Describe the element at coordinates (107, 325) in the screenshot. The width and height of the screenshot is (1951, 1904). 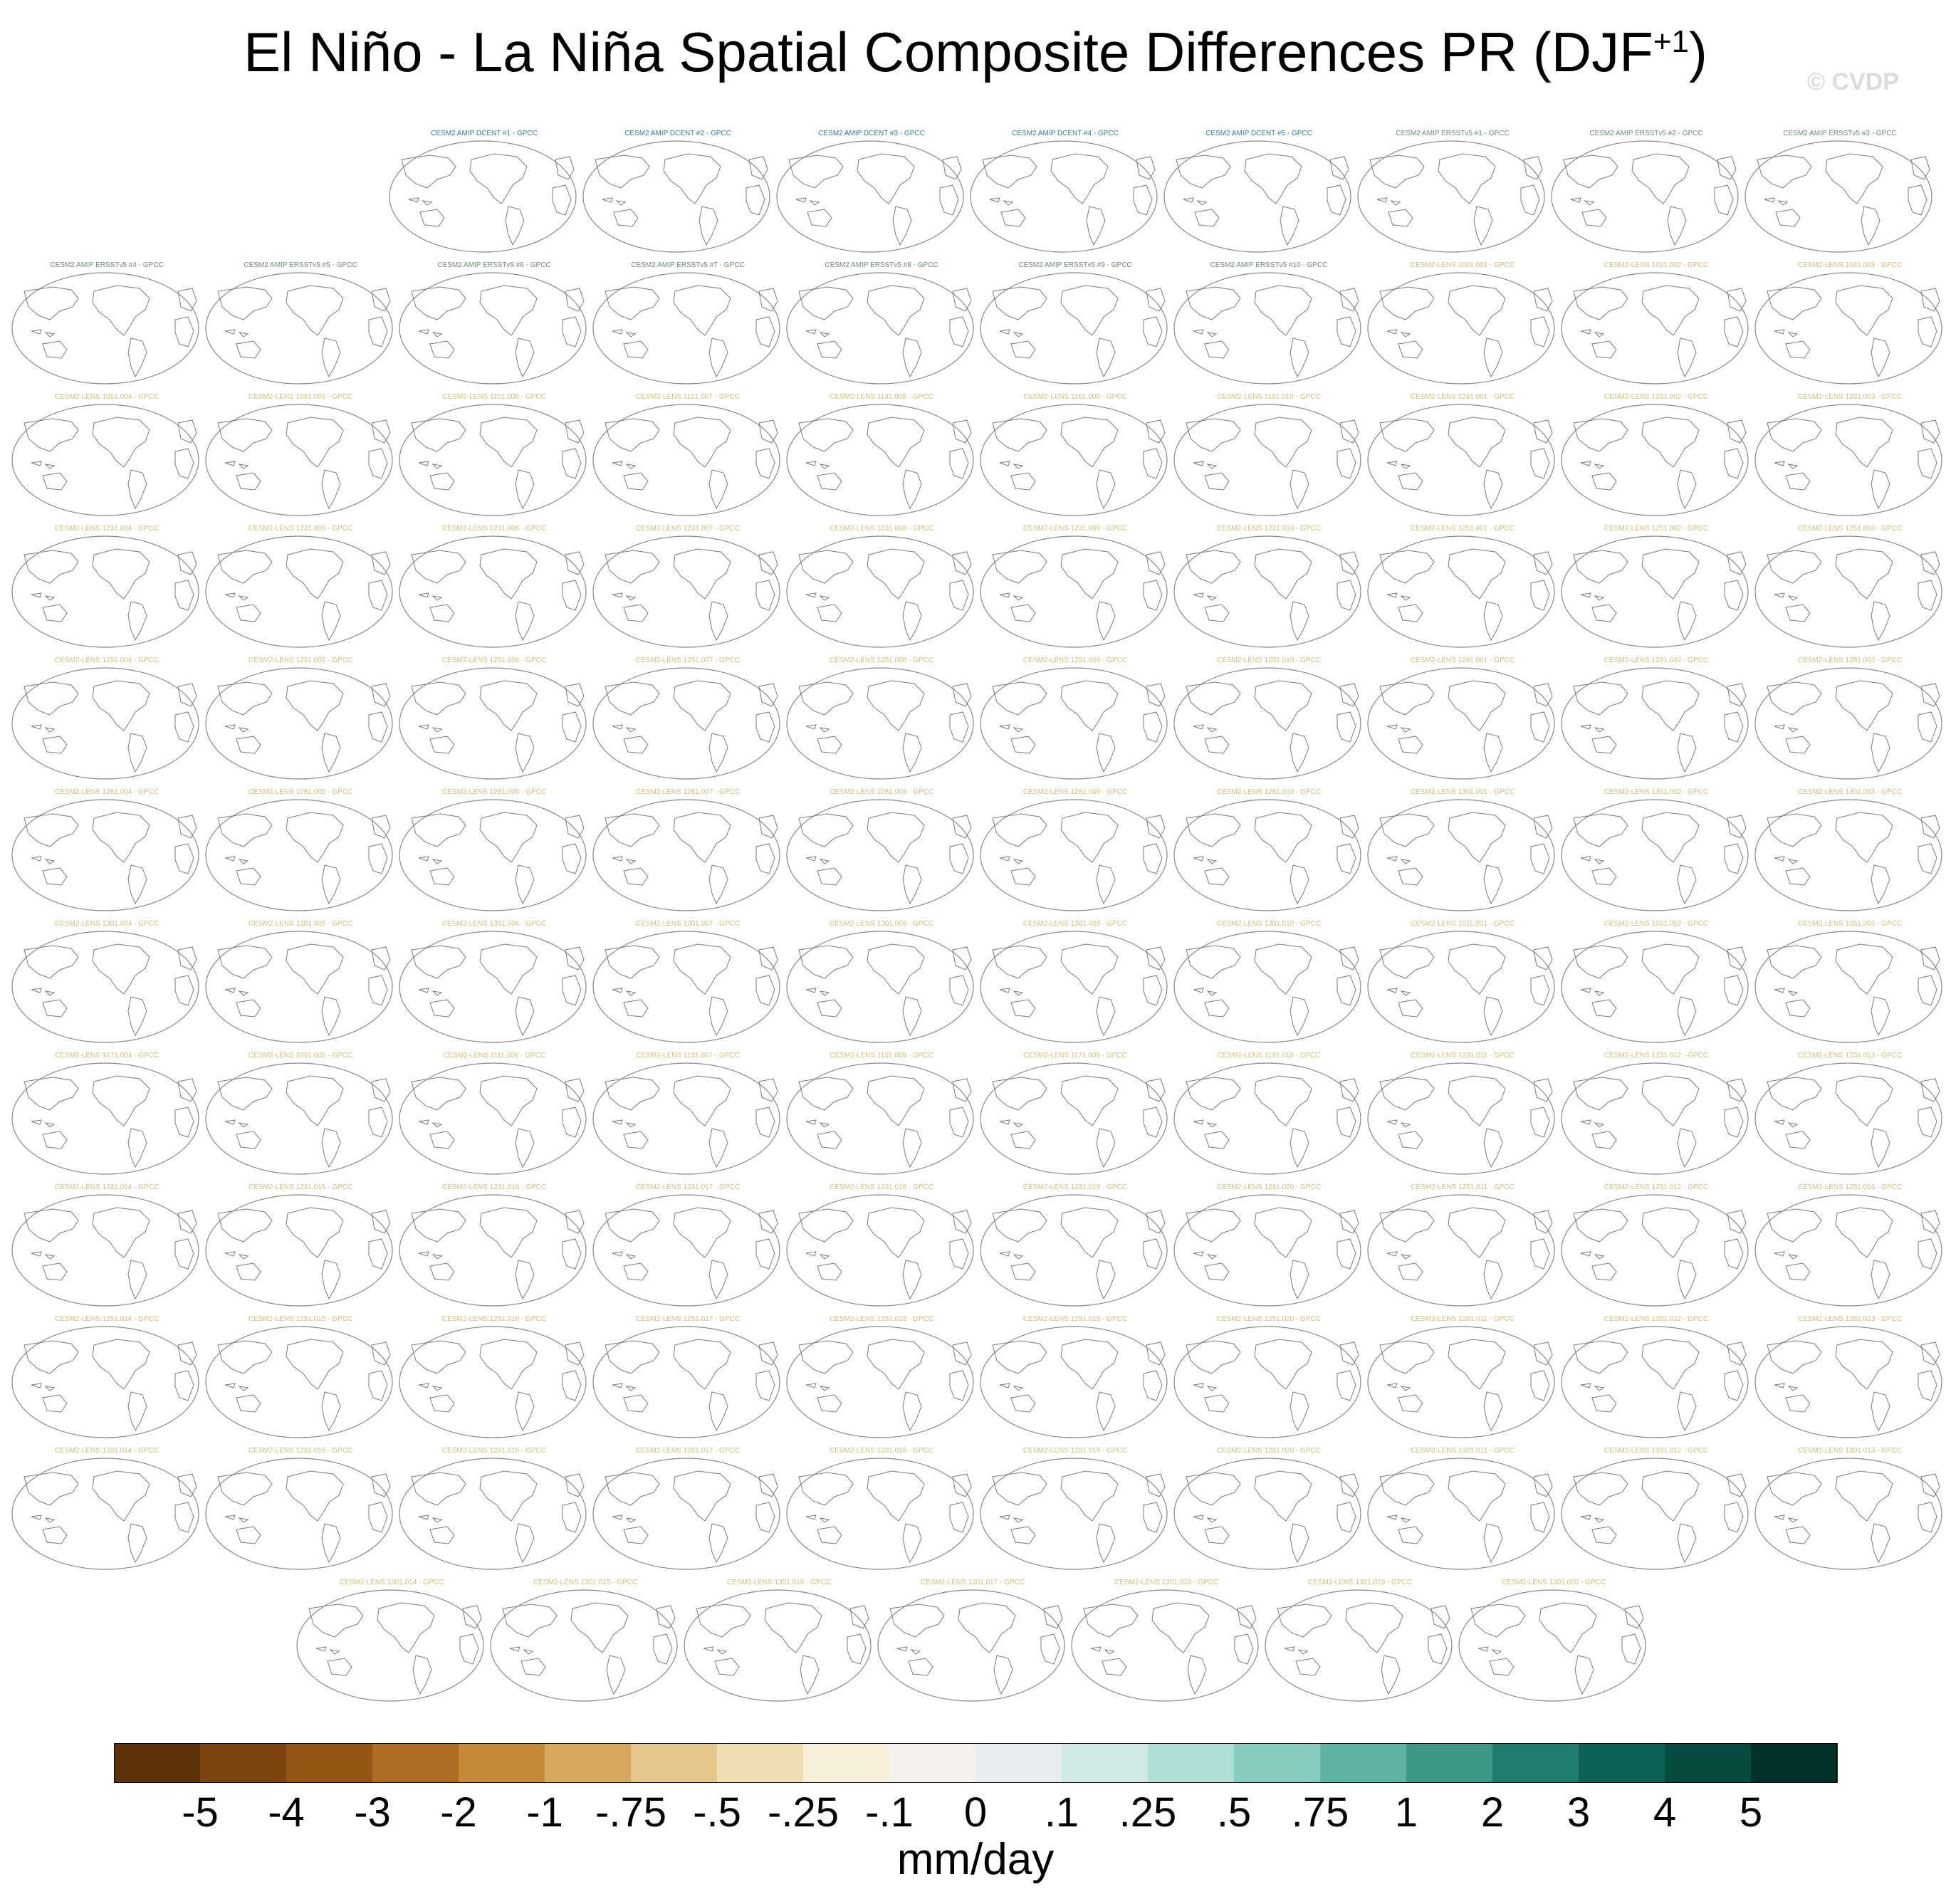
I see `map-panel: CESM2 AMIP ERSSTv5 #4 - GPCC` at that location.